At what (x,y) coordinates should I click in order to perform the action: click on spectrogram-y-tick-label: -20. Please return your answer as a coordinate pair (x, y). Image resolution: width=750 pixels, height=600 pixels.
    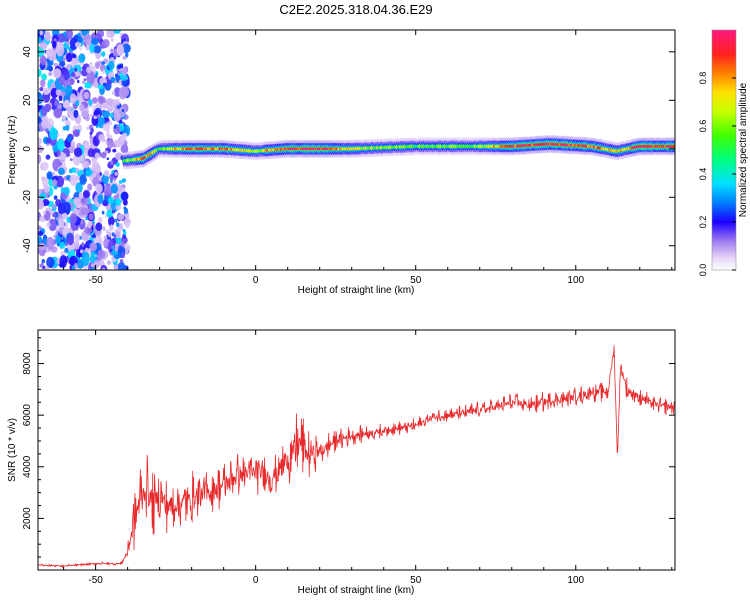
    Looking at the image, I should click on (27, 197).